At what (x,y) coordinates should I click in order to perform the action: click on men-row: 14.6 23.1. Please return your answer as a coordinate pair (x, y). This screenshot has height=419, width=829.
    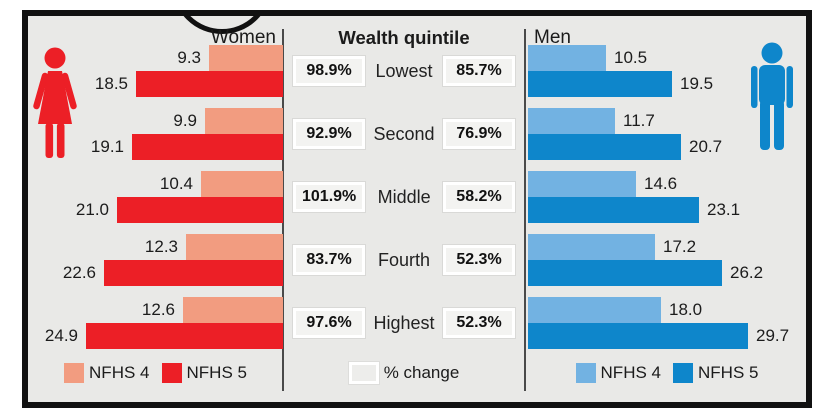
    Looking at the image, I should click on (667, 197).